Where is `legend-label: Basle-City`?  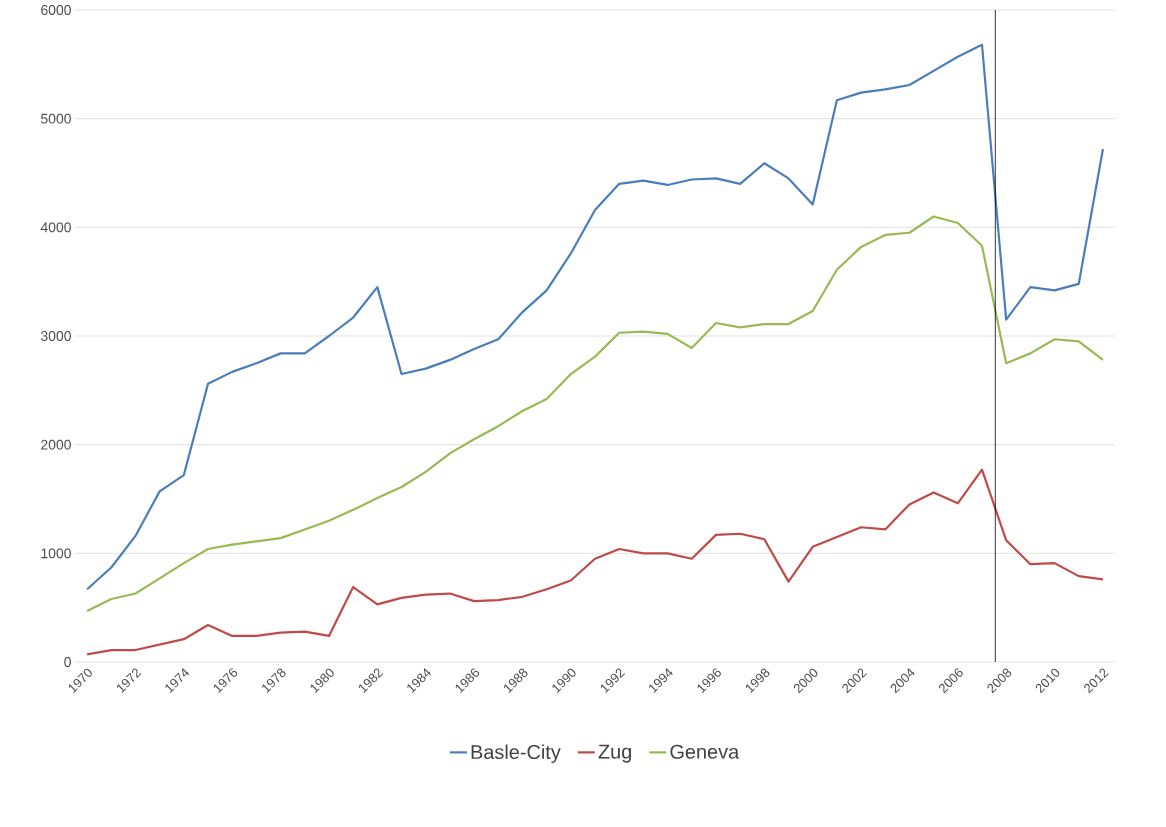
legend-label: Basle-City is located at coordinates (516, 753).